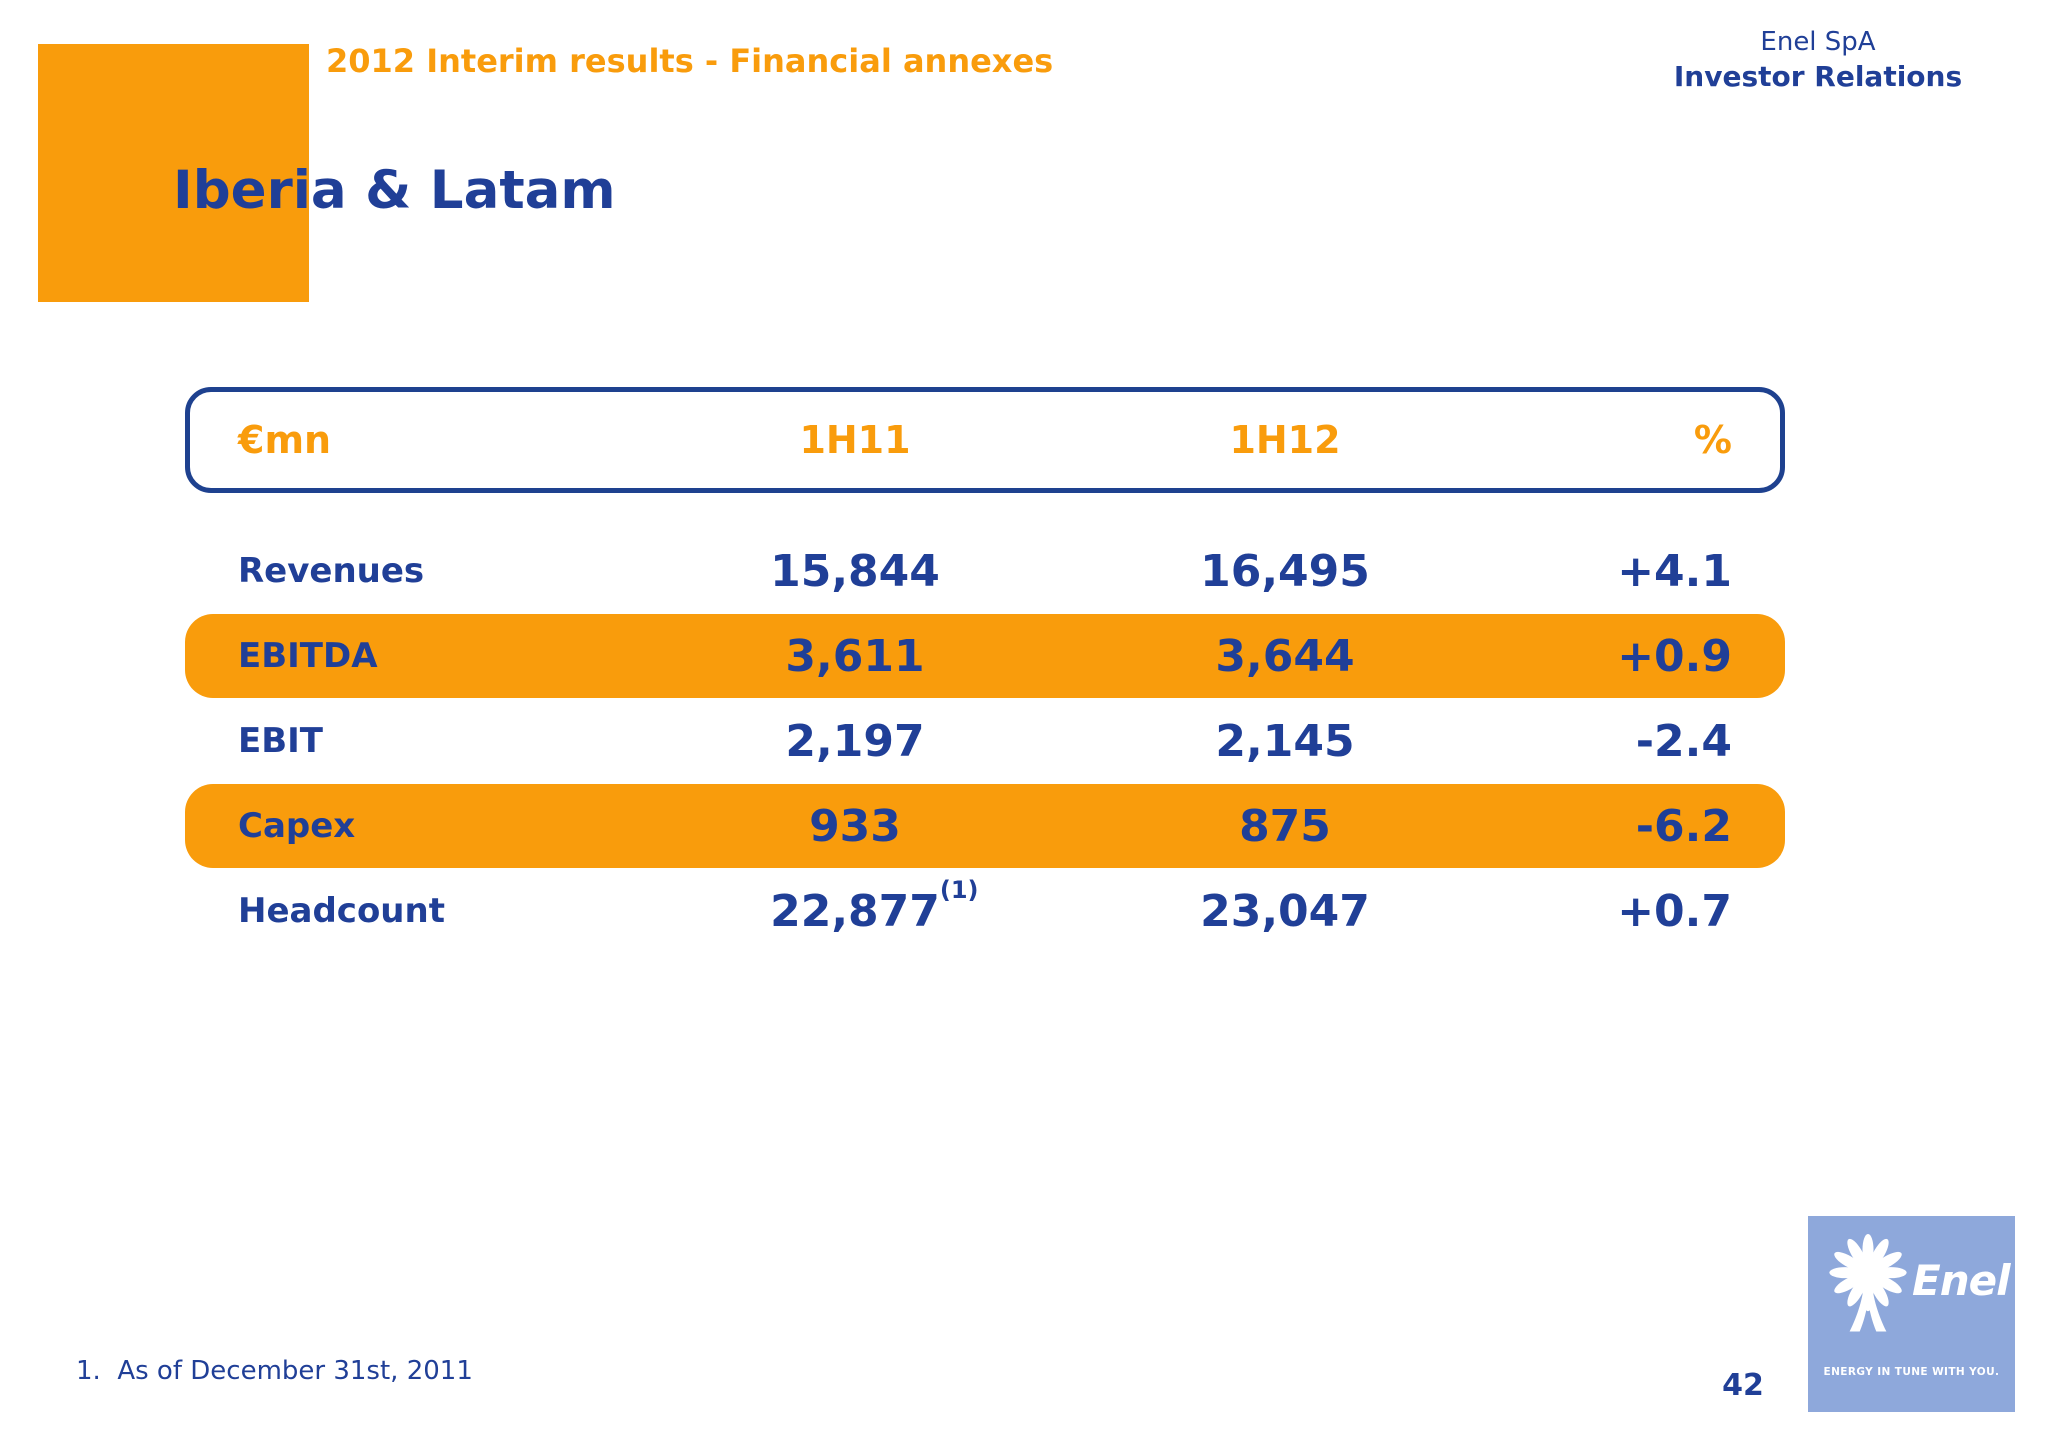 The width and height of the screenshot is (2048, 1448). I want to click on row-label: EBIT, so click(280, 741).